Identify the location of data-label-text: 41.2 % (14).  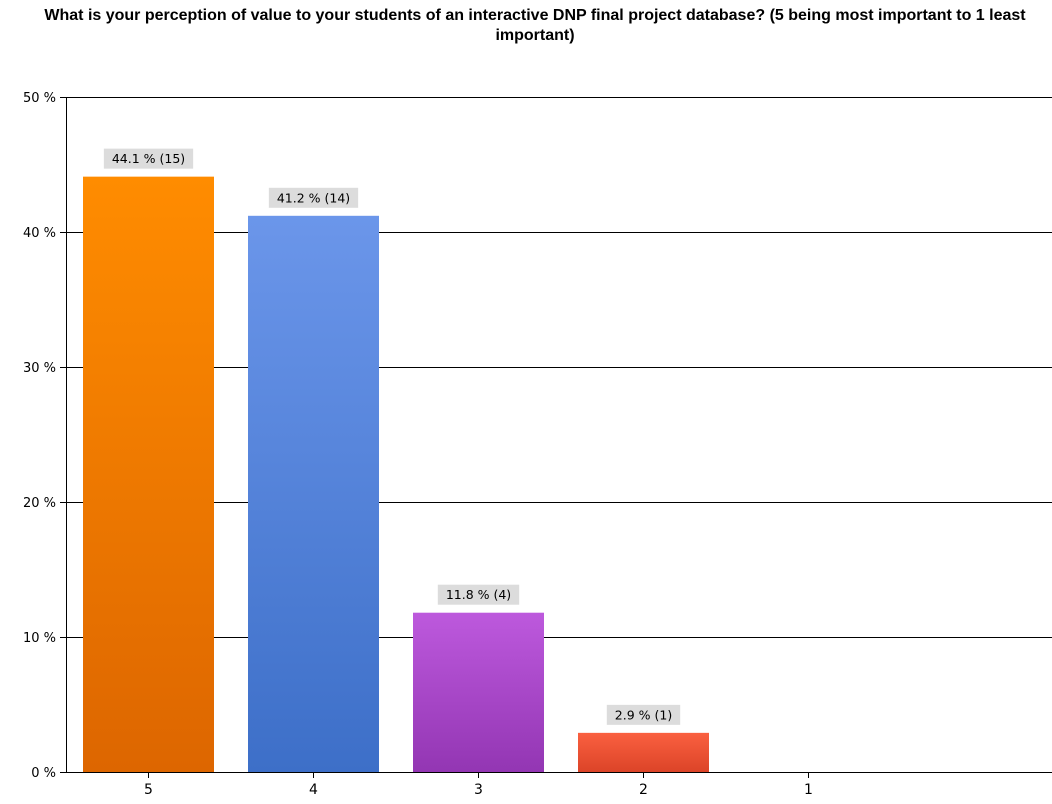
(313, 197).